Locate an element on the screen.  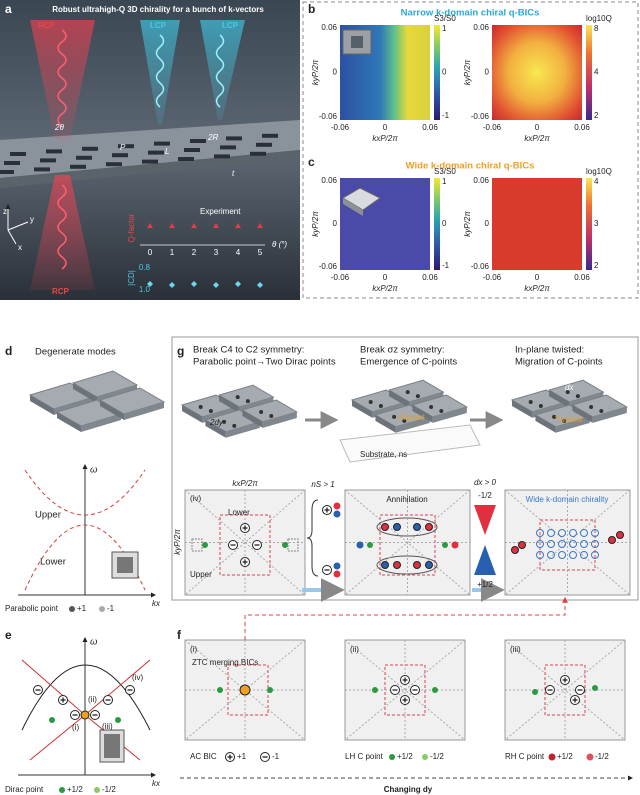
triangle is located at coordinates (485, 560).